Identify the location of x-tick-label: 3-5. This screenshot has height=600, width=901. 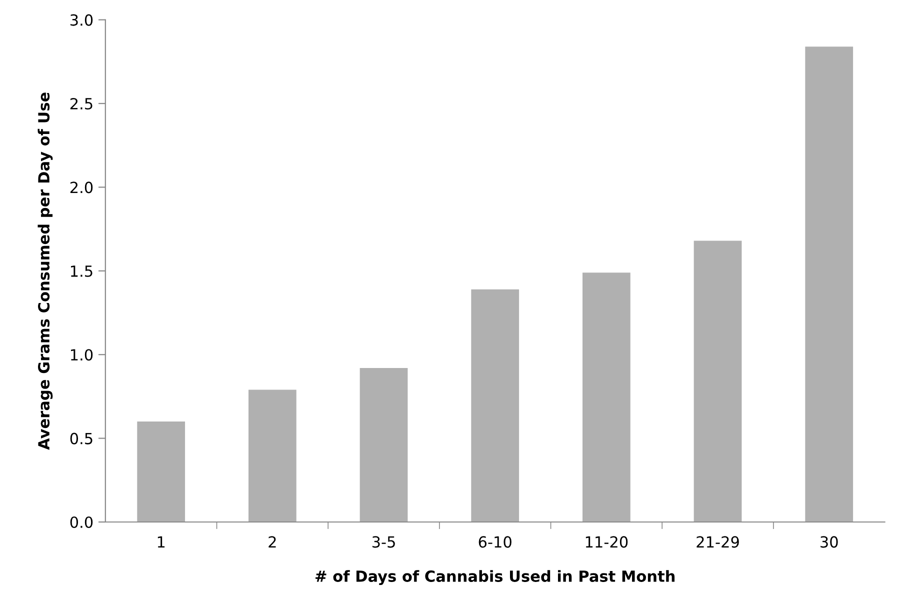
(383, 542).